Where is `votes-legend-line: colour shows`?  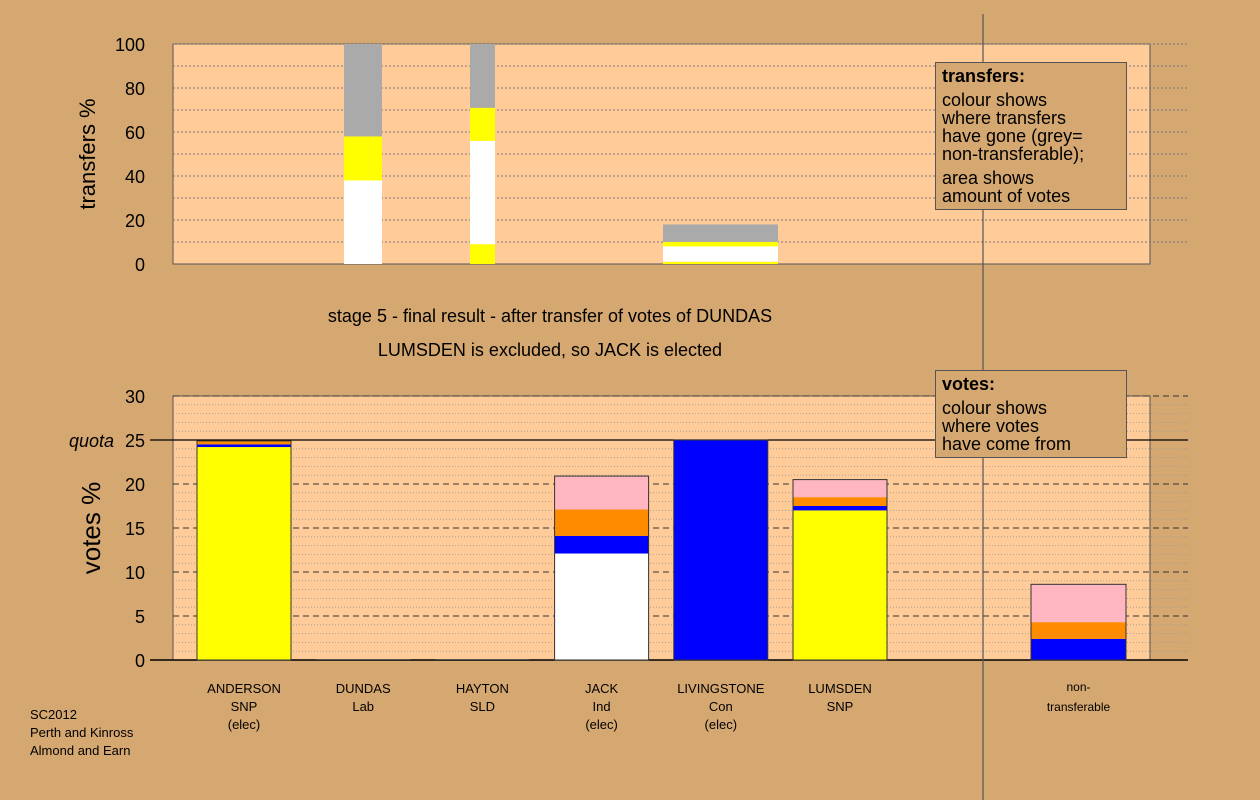 votes-legend-line: colour shows is located at coordinates (995, 408).